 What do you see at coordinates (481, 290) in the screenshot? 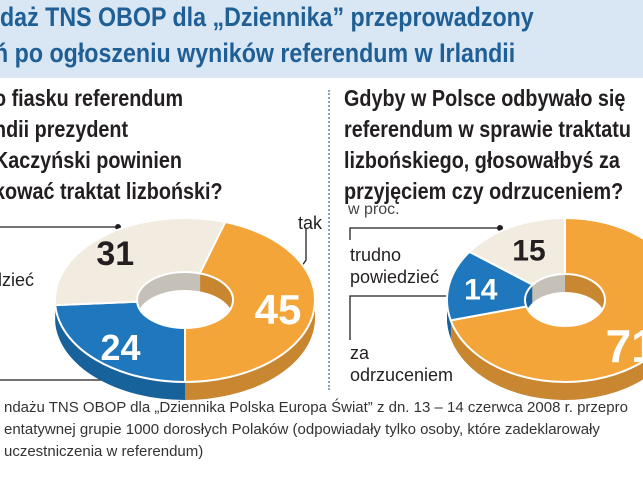
I see `donut-value-label: 14` at bounding box center [481, 290].